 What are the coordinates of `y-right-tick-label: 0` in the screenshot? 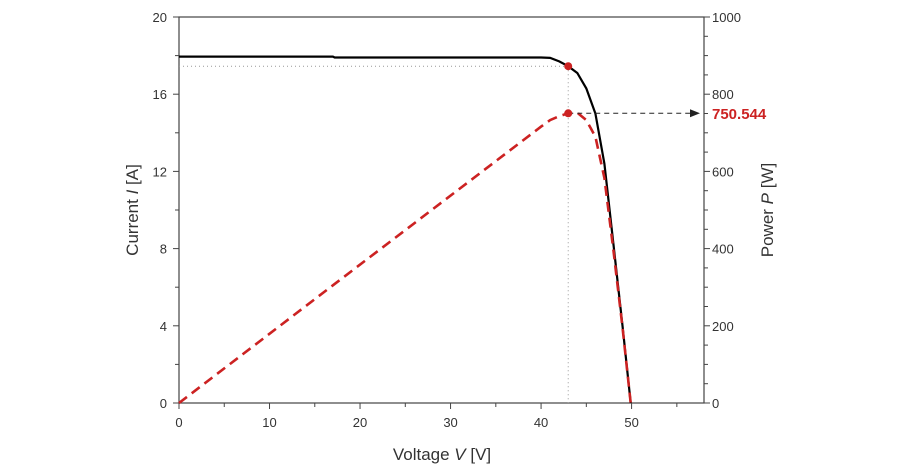 It's located at (715, 403).